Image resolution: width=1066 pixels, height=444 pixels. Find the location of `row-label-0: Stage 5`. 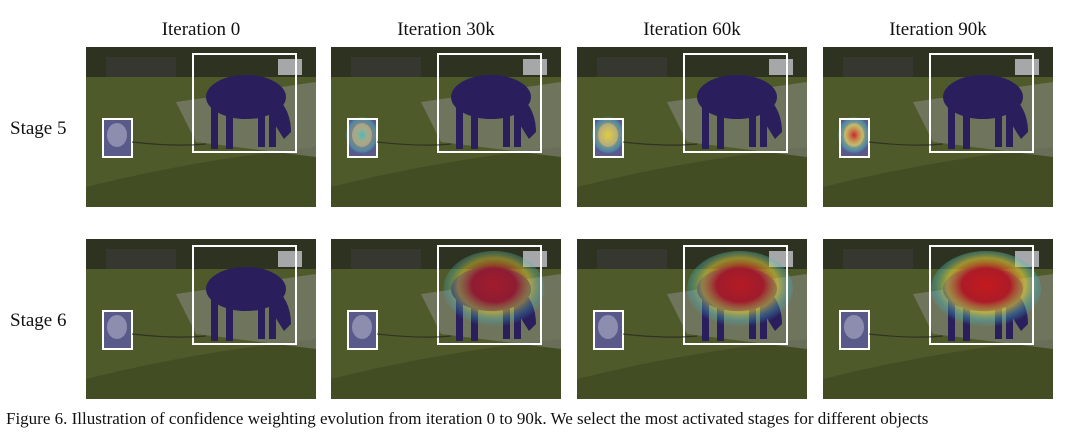

row-label-0: Stage 5 is located at coordinates (38, 128).